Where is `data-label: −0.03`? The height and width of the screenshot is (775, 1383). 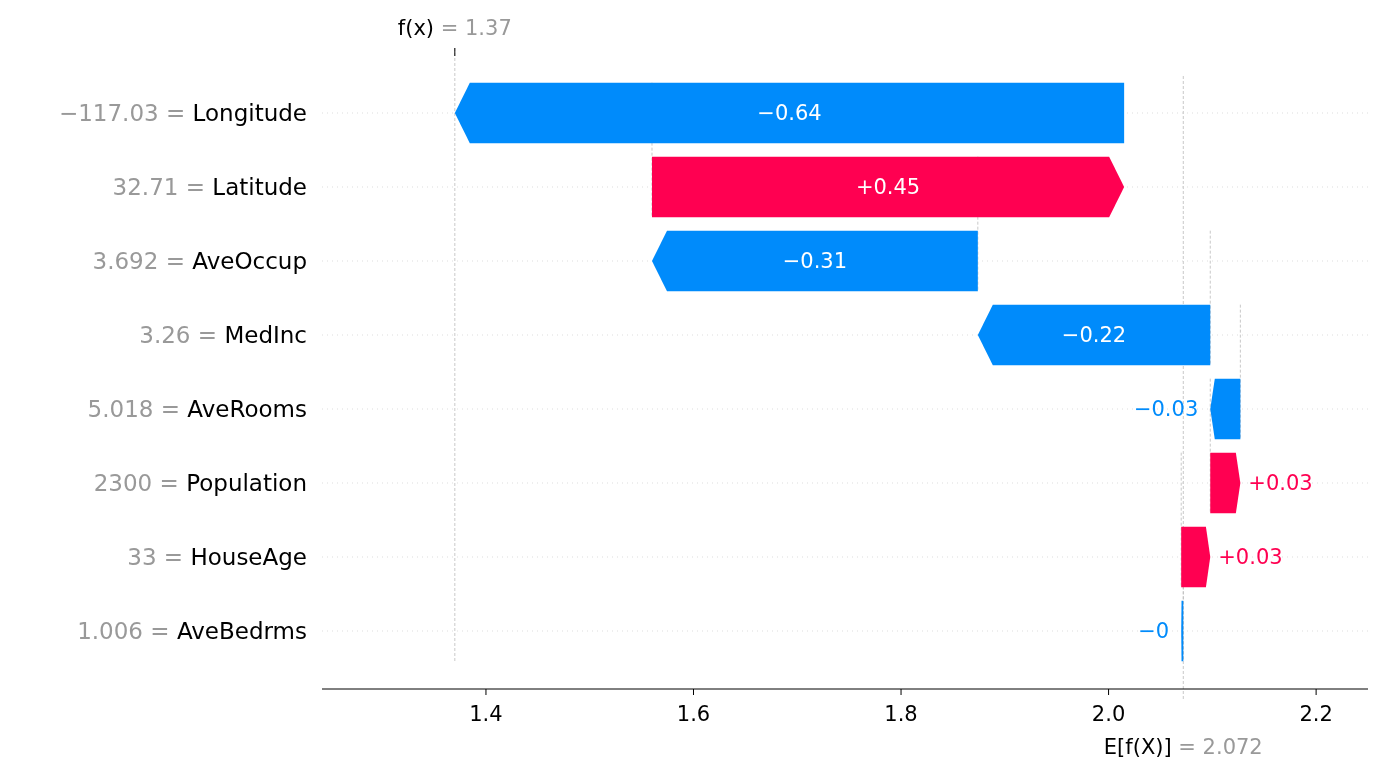 data-label: −0.03 is located at coordinates (1166, 409).